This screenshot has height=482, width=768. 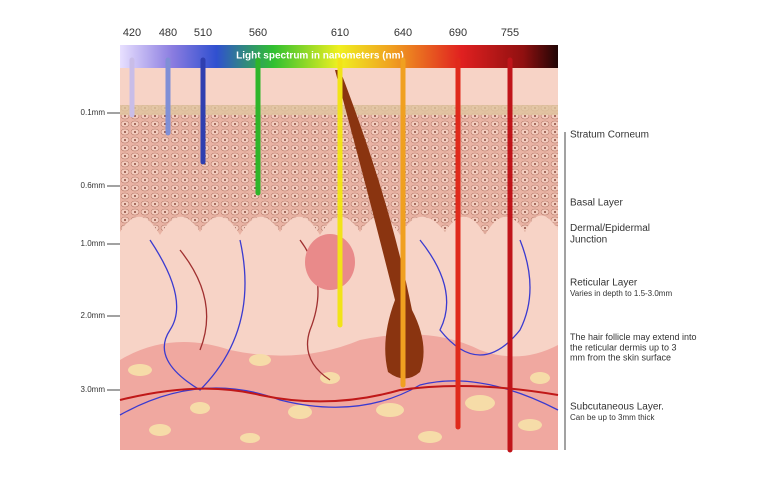 I want to click on layer-label: Stratum Corneum, so click(x=609, y=135).